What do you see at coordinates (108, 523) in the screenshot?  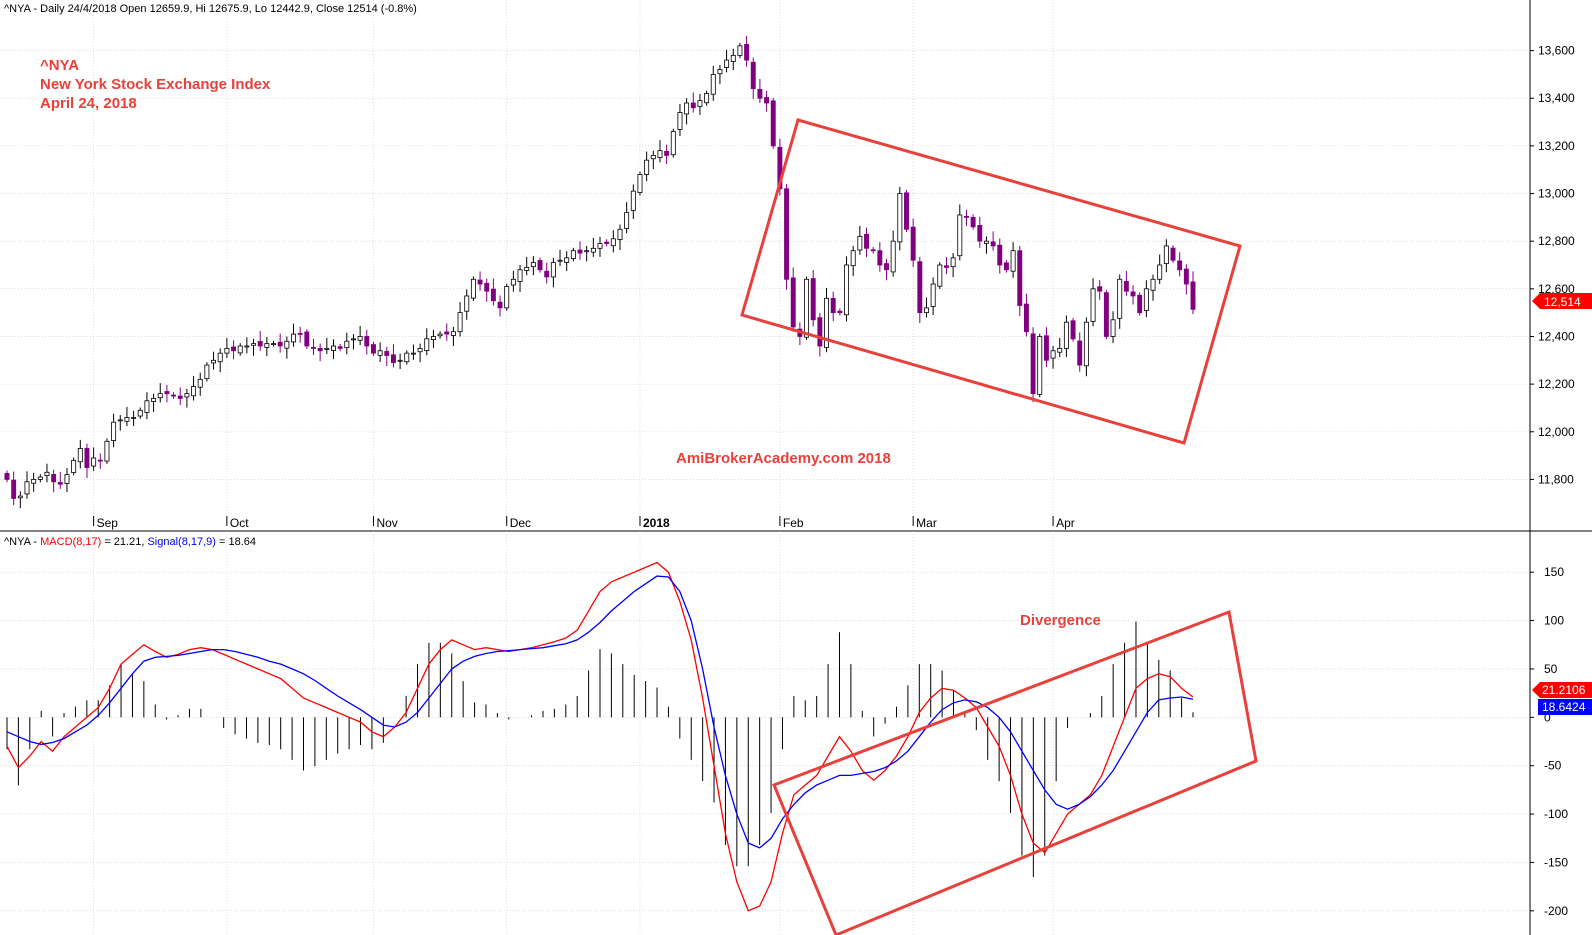 I see `x-tick-label: Sep` at bounding box center [108, 523].